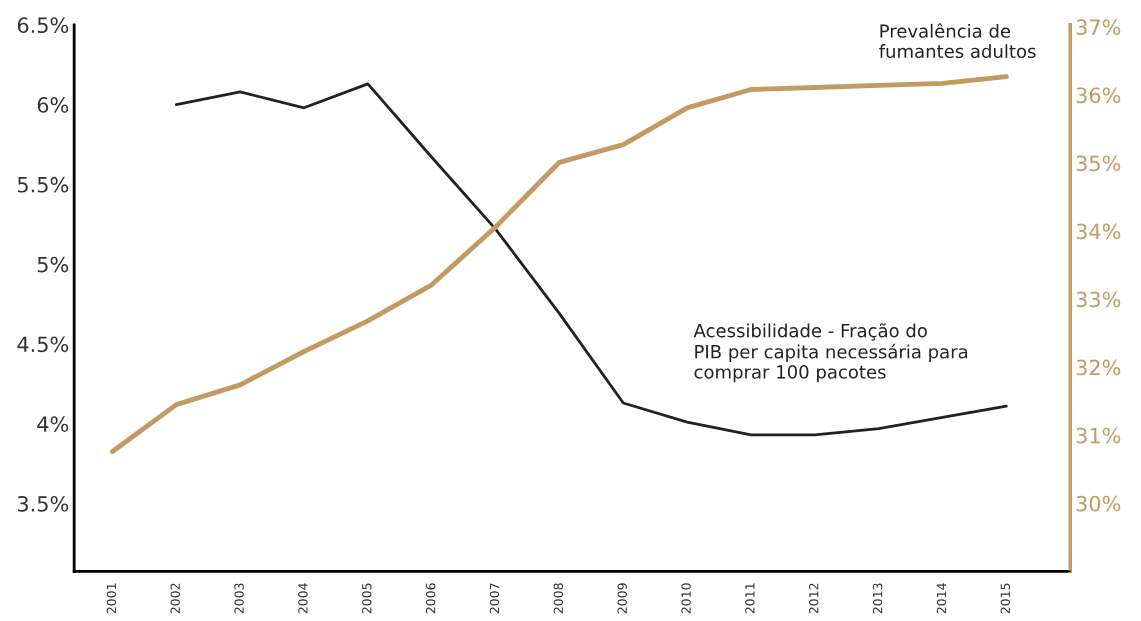 This screenshot has height=621, width=1141. Describe the element at coordinates (111, 598) in the screenshot. I see `x-tick-label: 2001` at that location.